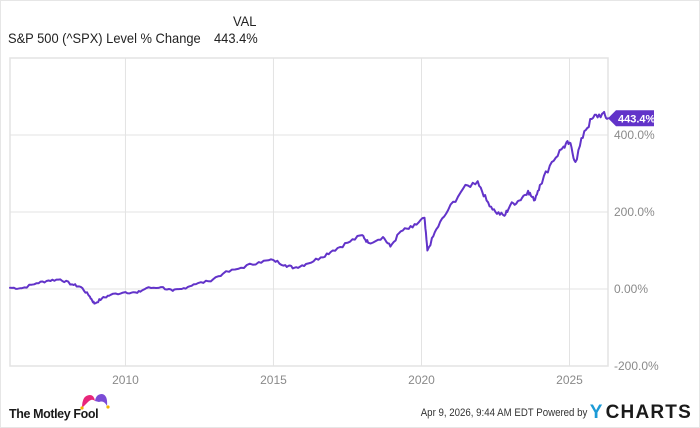 This screenshot has height=428, width=700. I want to click on ycharts-logo: Y CHARTS, so click(641, 413).